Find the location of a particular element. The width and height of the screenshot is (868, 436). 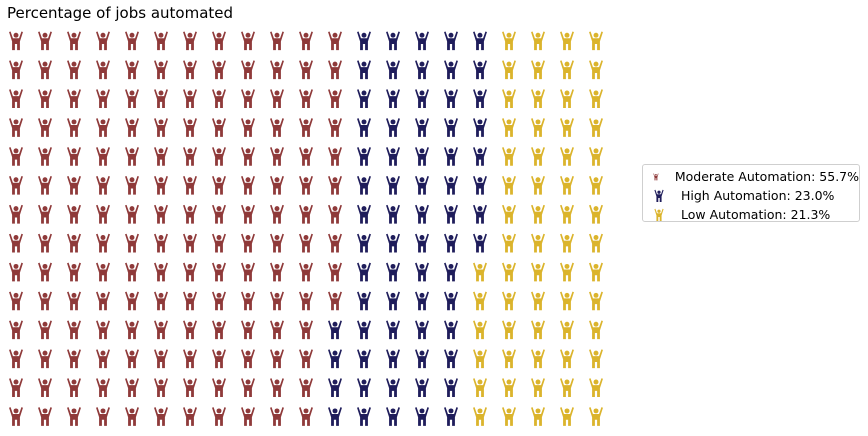

legend-label: Moderate Automation: 55.7% is located at coordinates (766, 176).